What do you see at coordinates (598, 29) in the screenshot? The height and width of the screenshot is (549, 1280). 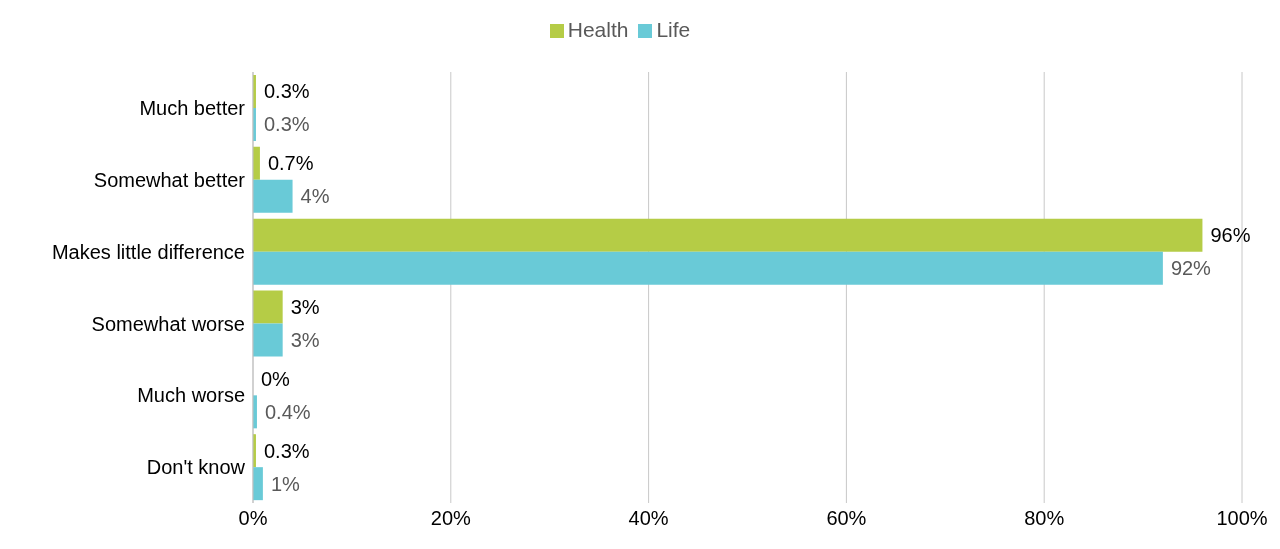 I see `legend-label: Health` at bounding box center [598, 29].